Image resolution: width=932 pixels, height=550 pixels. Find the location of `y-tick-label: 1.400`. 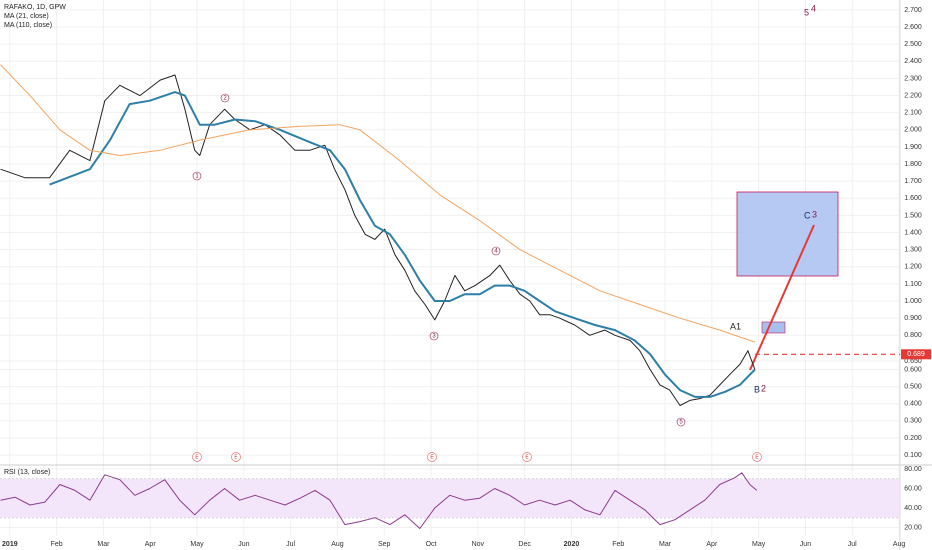

y-tick-label: 1.400 is located at coordinates (913, 232).